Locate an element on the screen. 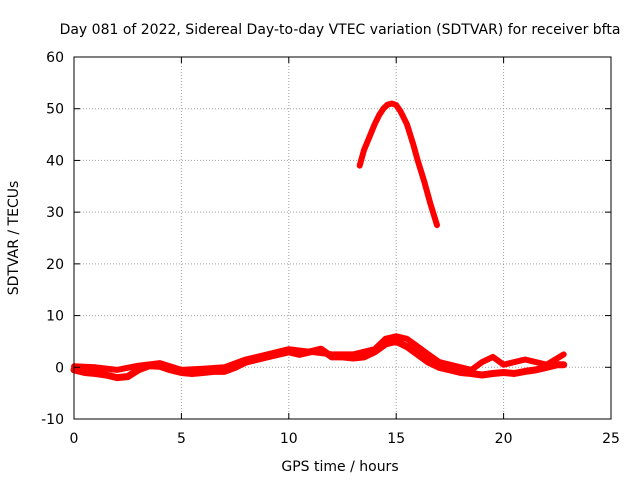 The height and width of the screenshot is (480, 640). y-tick-label: 0 is located at coordinates (59, 368).